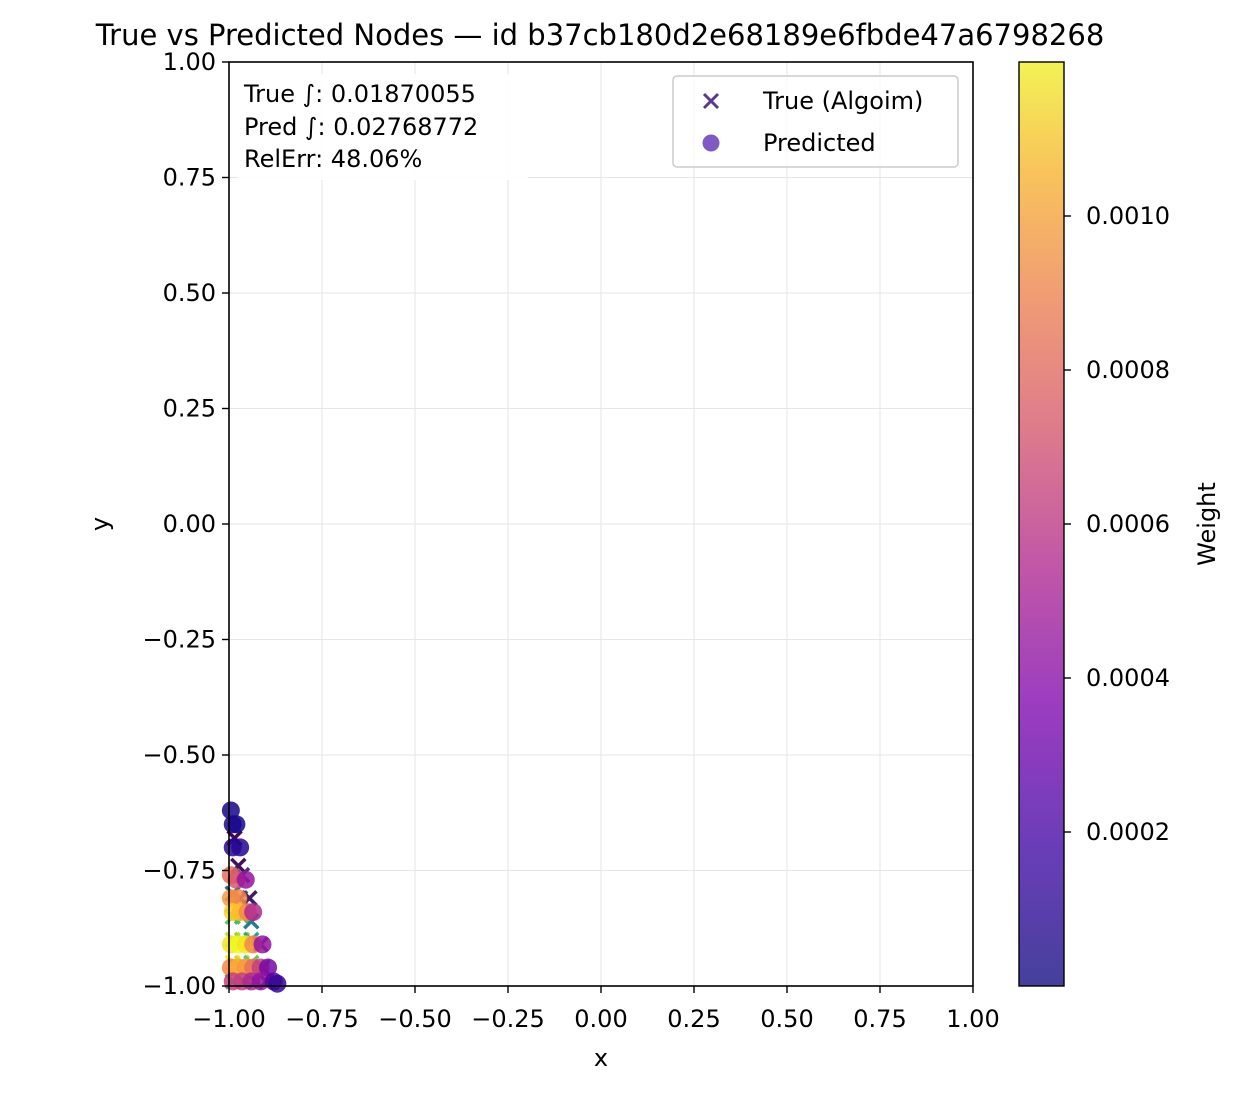 This screenshot has height=1093, width=1241. What do you see at coordinates (179, 871) in the screenshot?
I see `y-tick-label: −0.75` at bounding box center [179, 871].